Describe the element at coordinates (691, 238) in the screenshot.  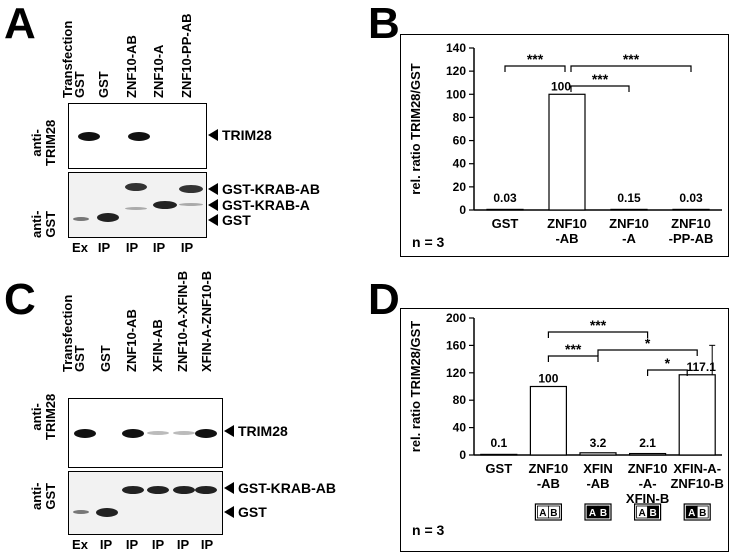
I see `x-tick-label: -PP-AB` at that location.